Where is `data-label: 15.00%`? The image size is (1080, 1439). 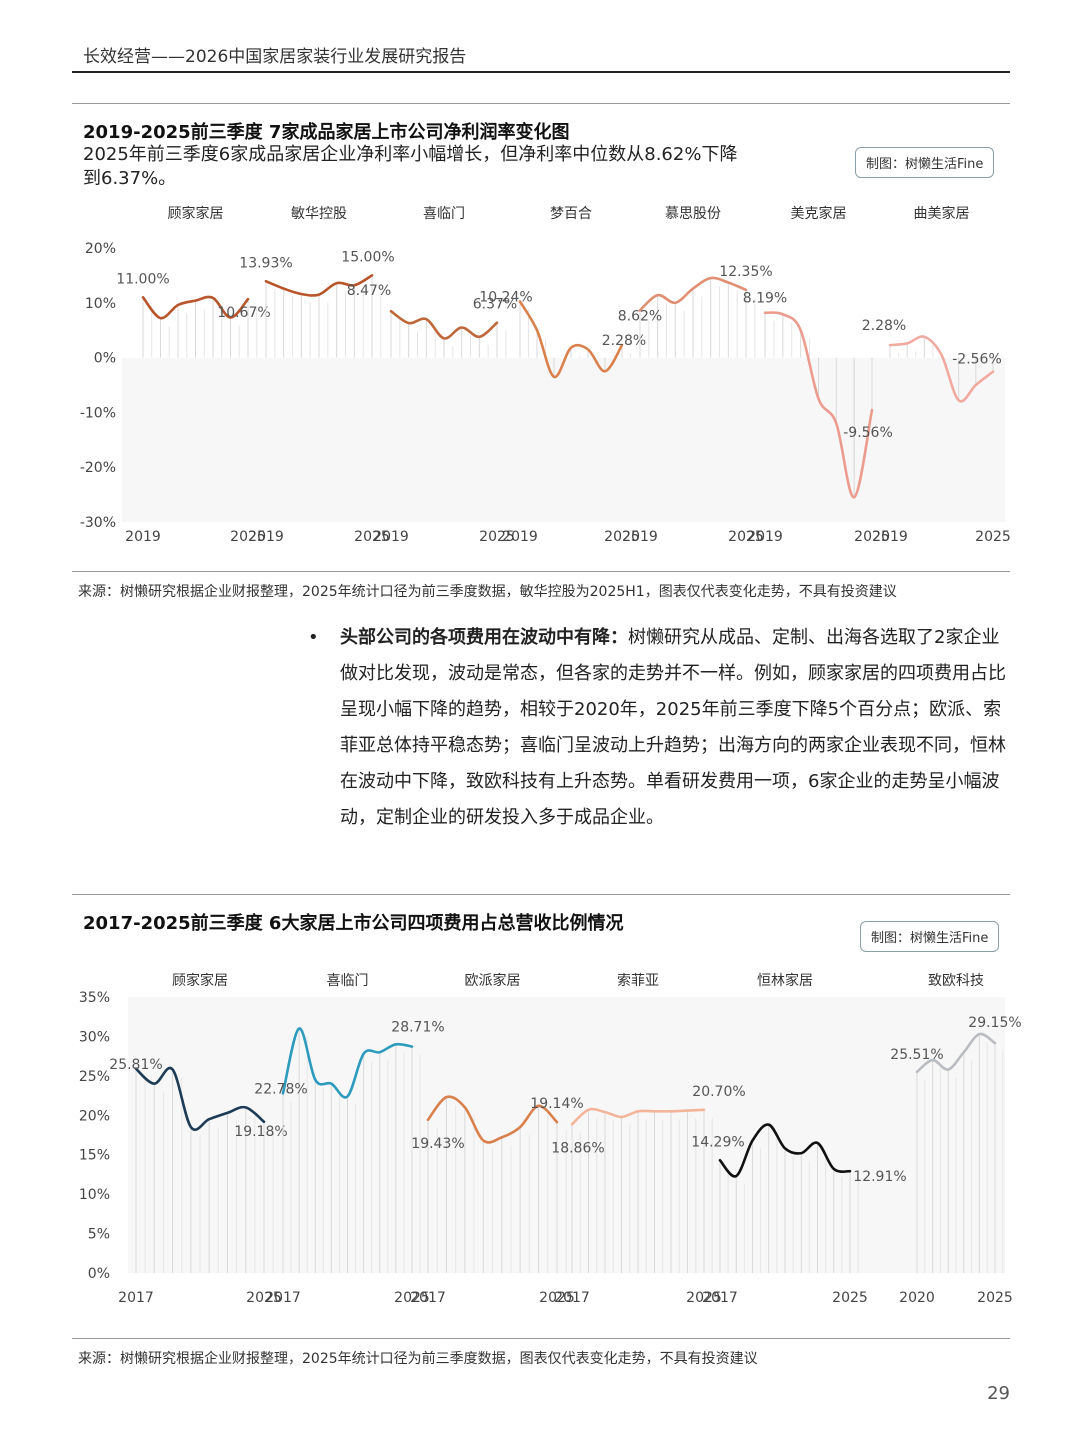 data-label: 15.00% is located at coordinates (367, 257).